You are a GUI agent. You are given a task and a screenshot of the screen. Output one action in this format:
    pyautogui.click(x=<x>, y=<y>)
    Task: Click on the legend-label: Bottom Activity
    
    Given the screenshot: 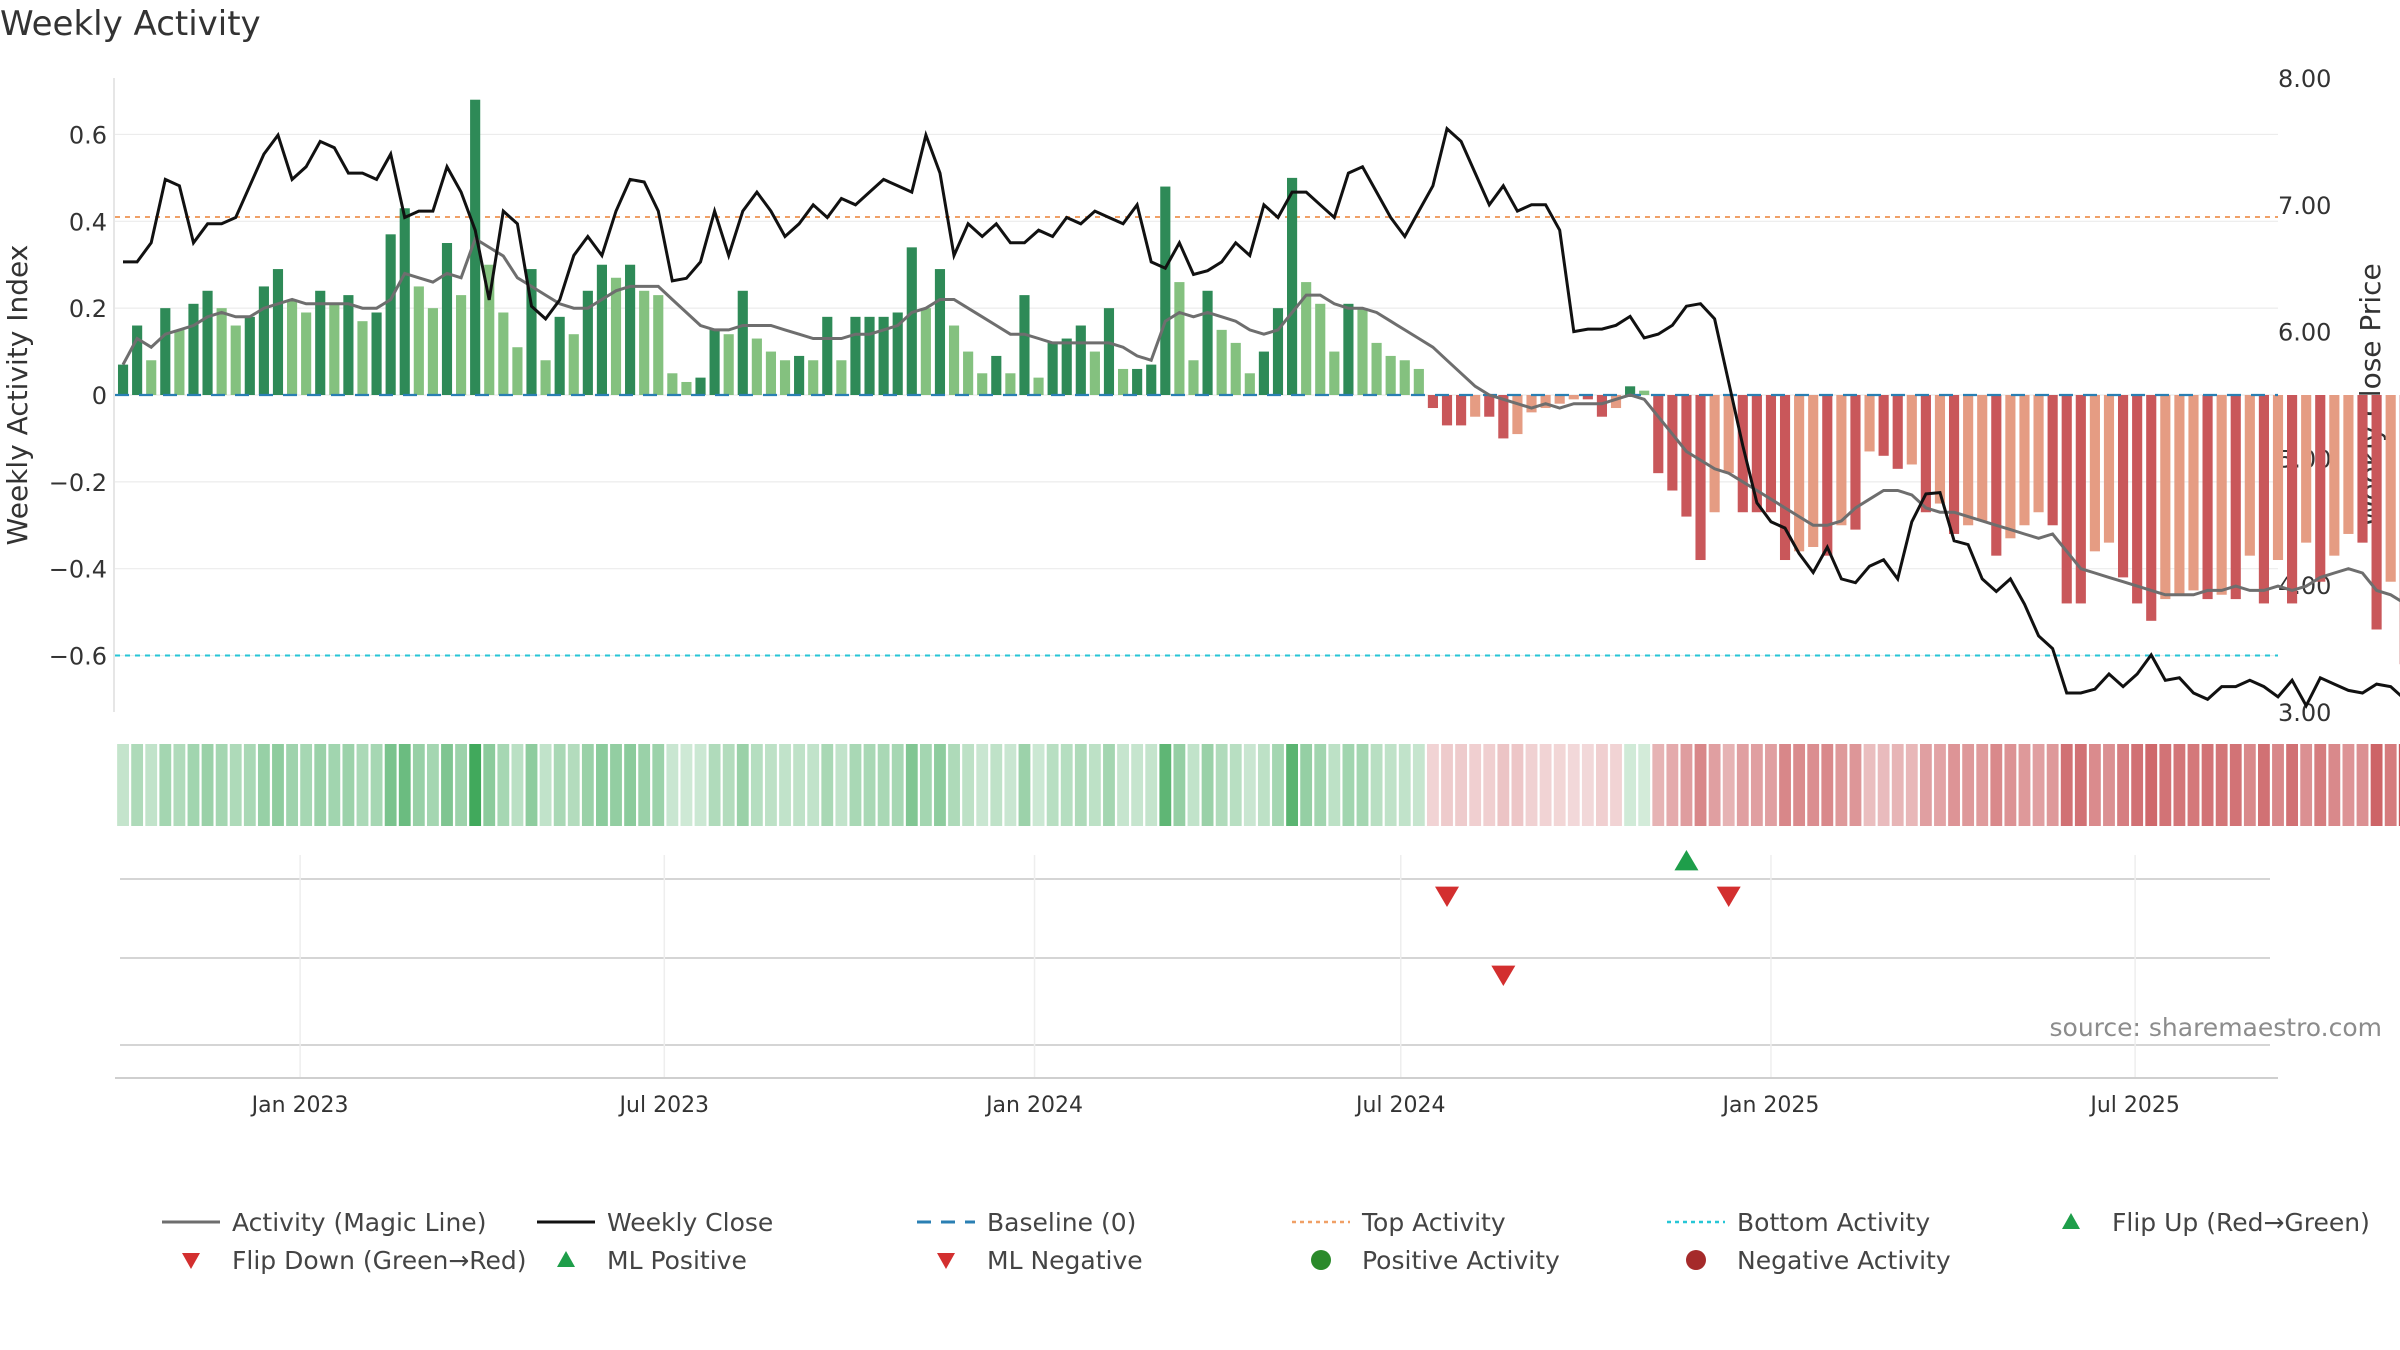 What is the action you would take?
    pyautogui.click(x=1834, y=1222)
    